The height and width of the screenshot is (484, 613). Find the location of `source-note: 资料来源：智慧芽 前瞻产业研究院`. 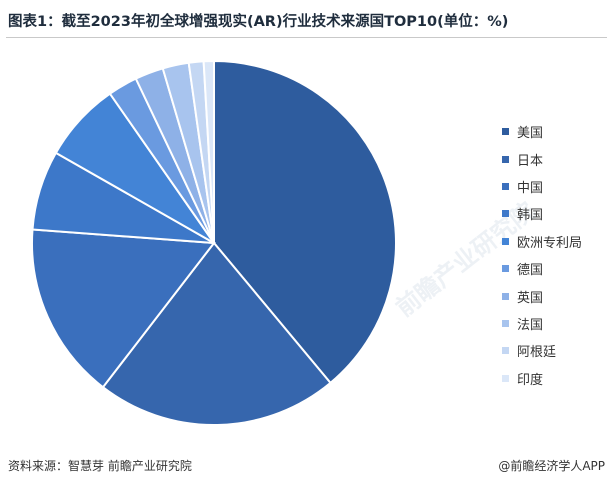

source-note: 资料来源：智慧芽 前瞻产业研究院 is located at coordinates (100, 466).